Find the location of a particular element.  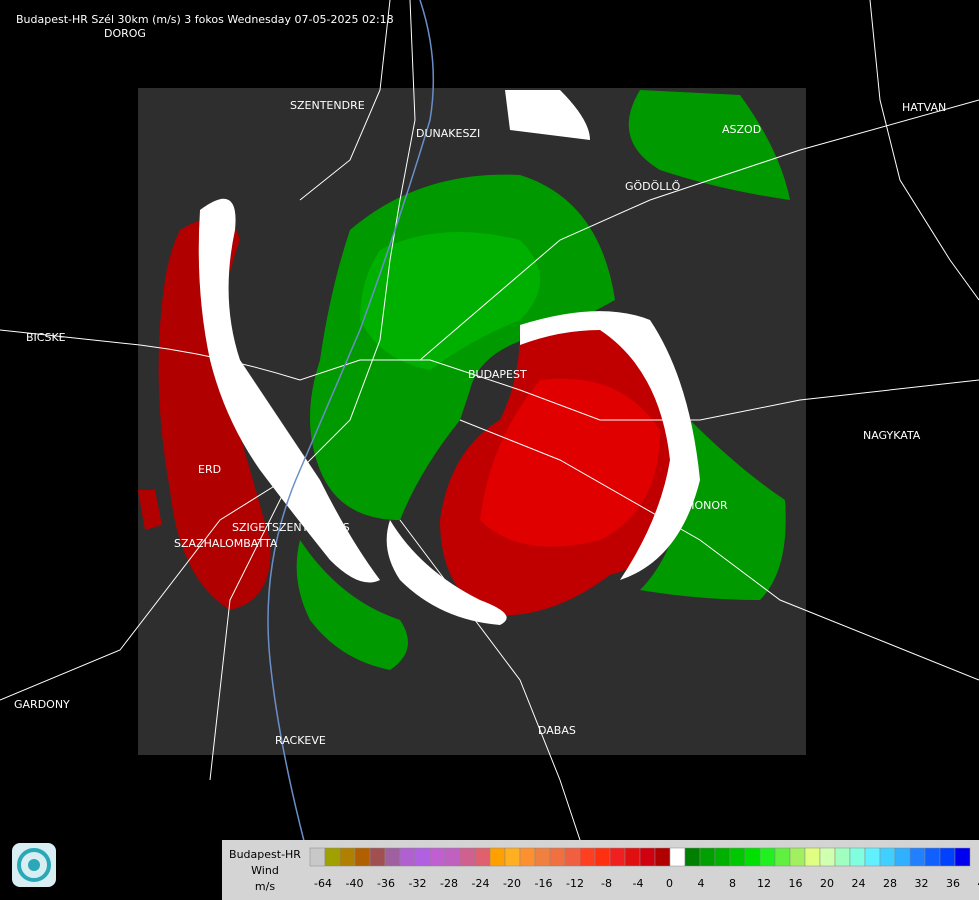

place-label: MONOR is located at coordinates (706, 505).